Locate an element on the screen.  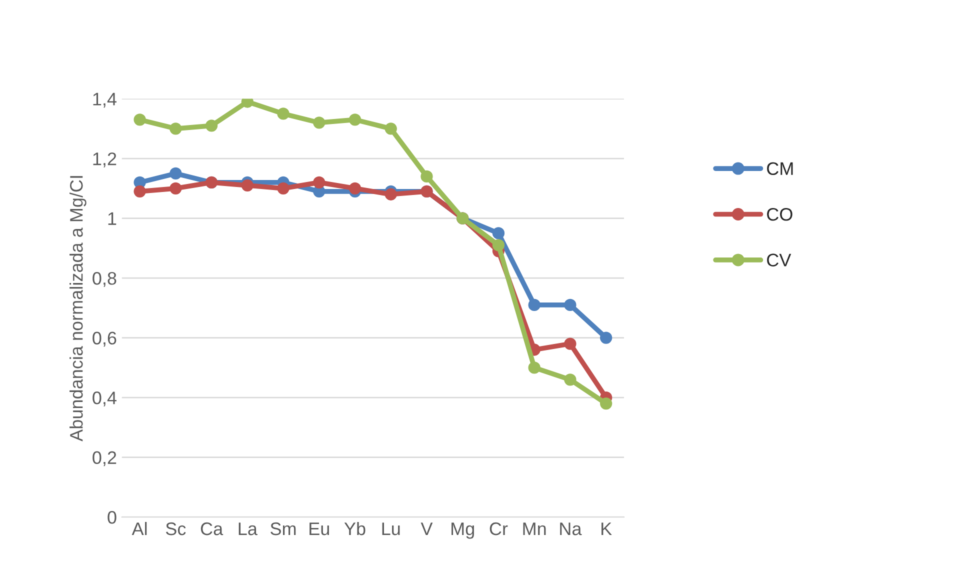
x-tick-label: Cr is located at coordinates (499, 529).